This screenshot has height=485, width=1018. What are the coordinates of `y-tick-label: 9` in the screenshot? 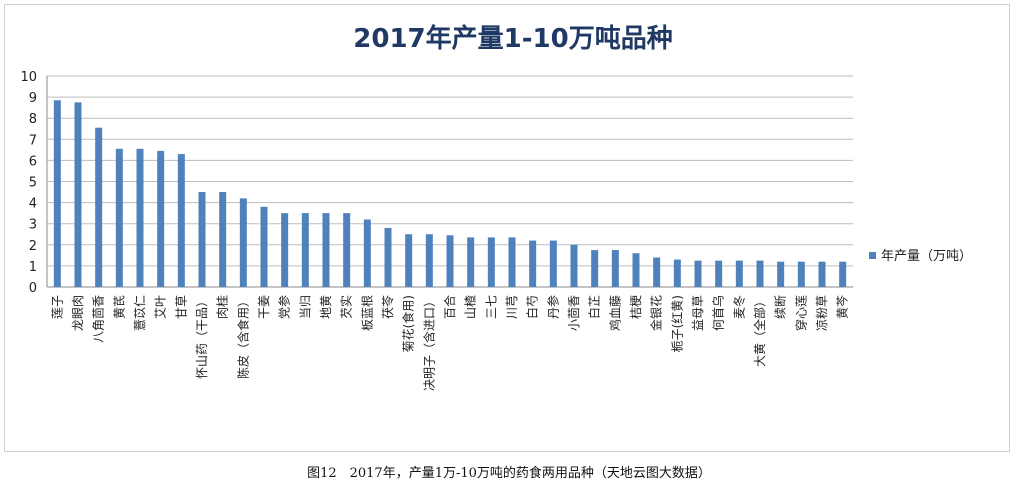 It's located at (33, 98).